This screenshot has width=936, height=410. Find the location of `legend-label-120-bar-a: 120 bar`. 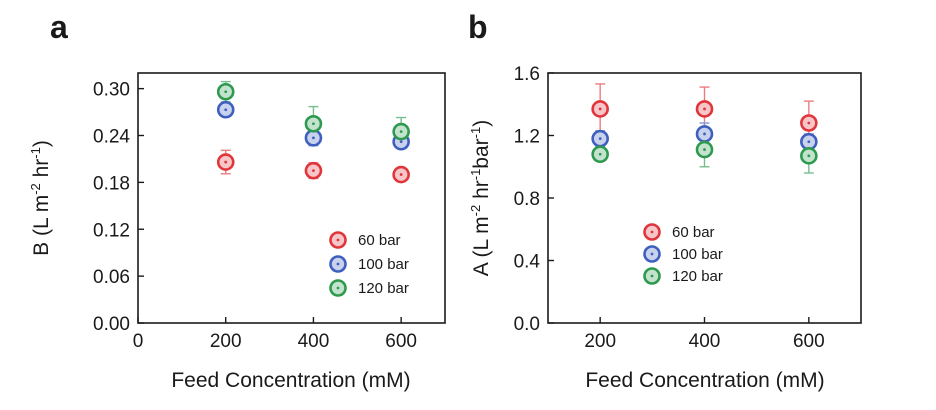

legend-label-120-bar-a: 120 bar is located at coordinates (383, 288).